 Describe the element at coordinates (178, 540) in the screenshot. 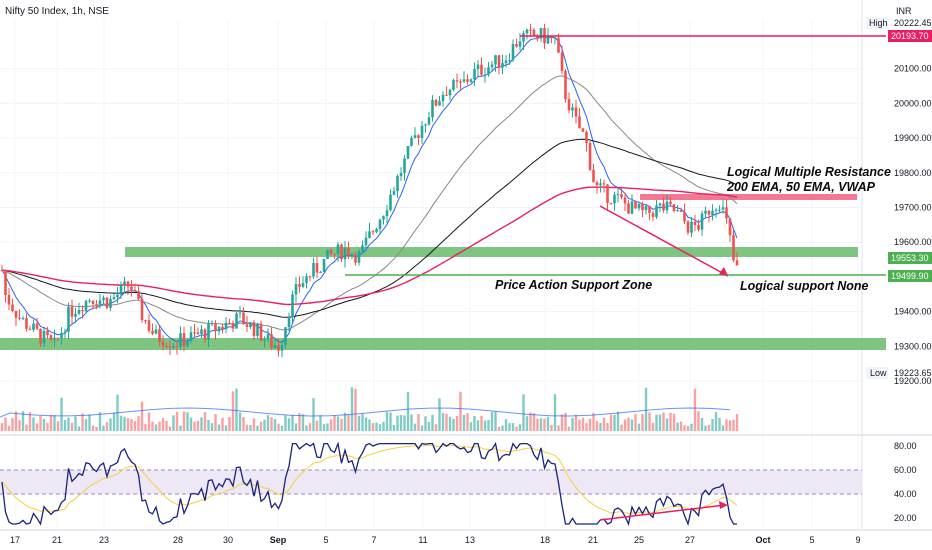

I see `time-tick-label: 28` at that location.